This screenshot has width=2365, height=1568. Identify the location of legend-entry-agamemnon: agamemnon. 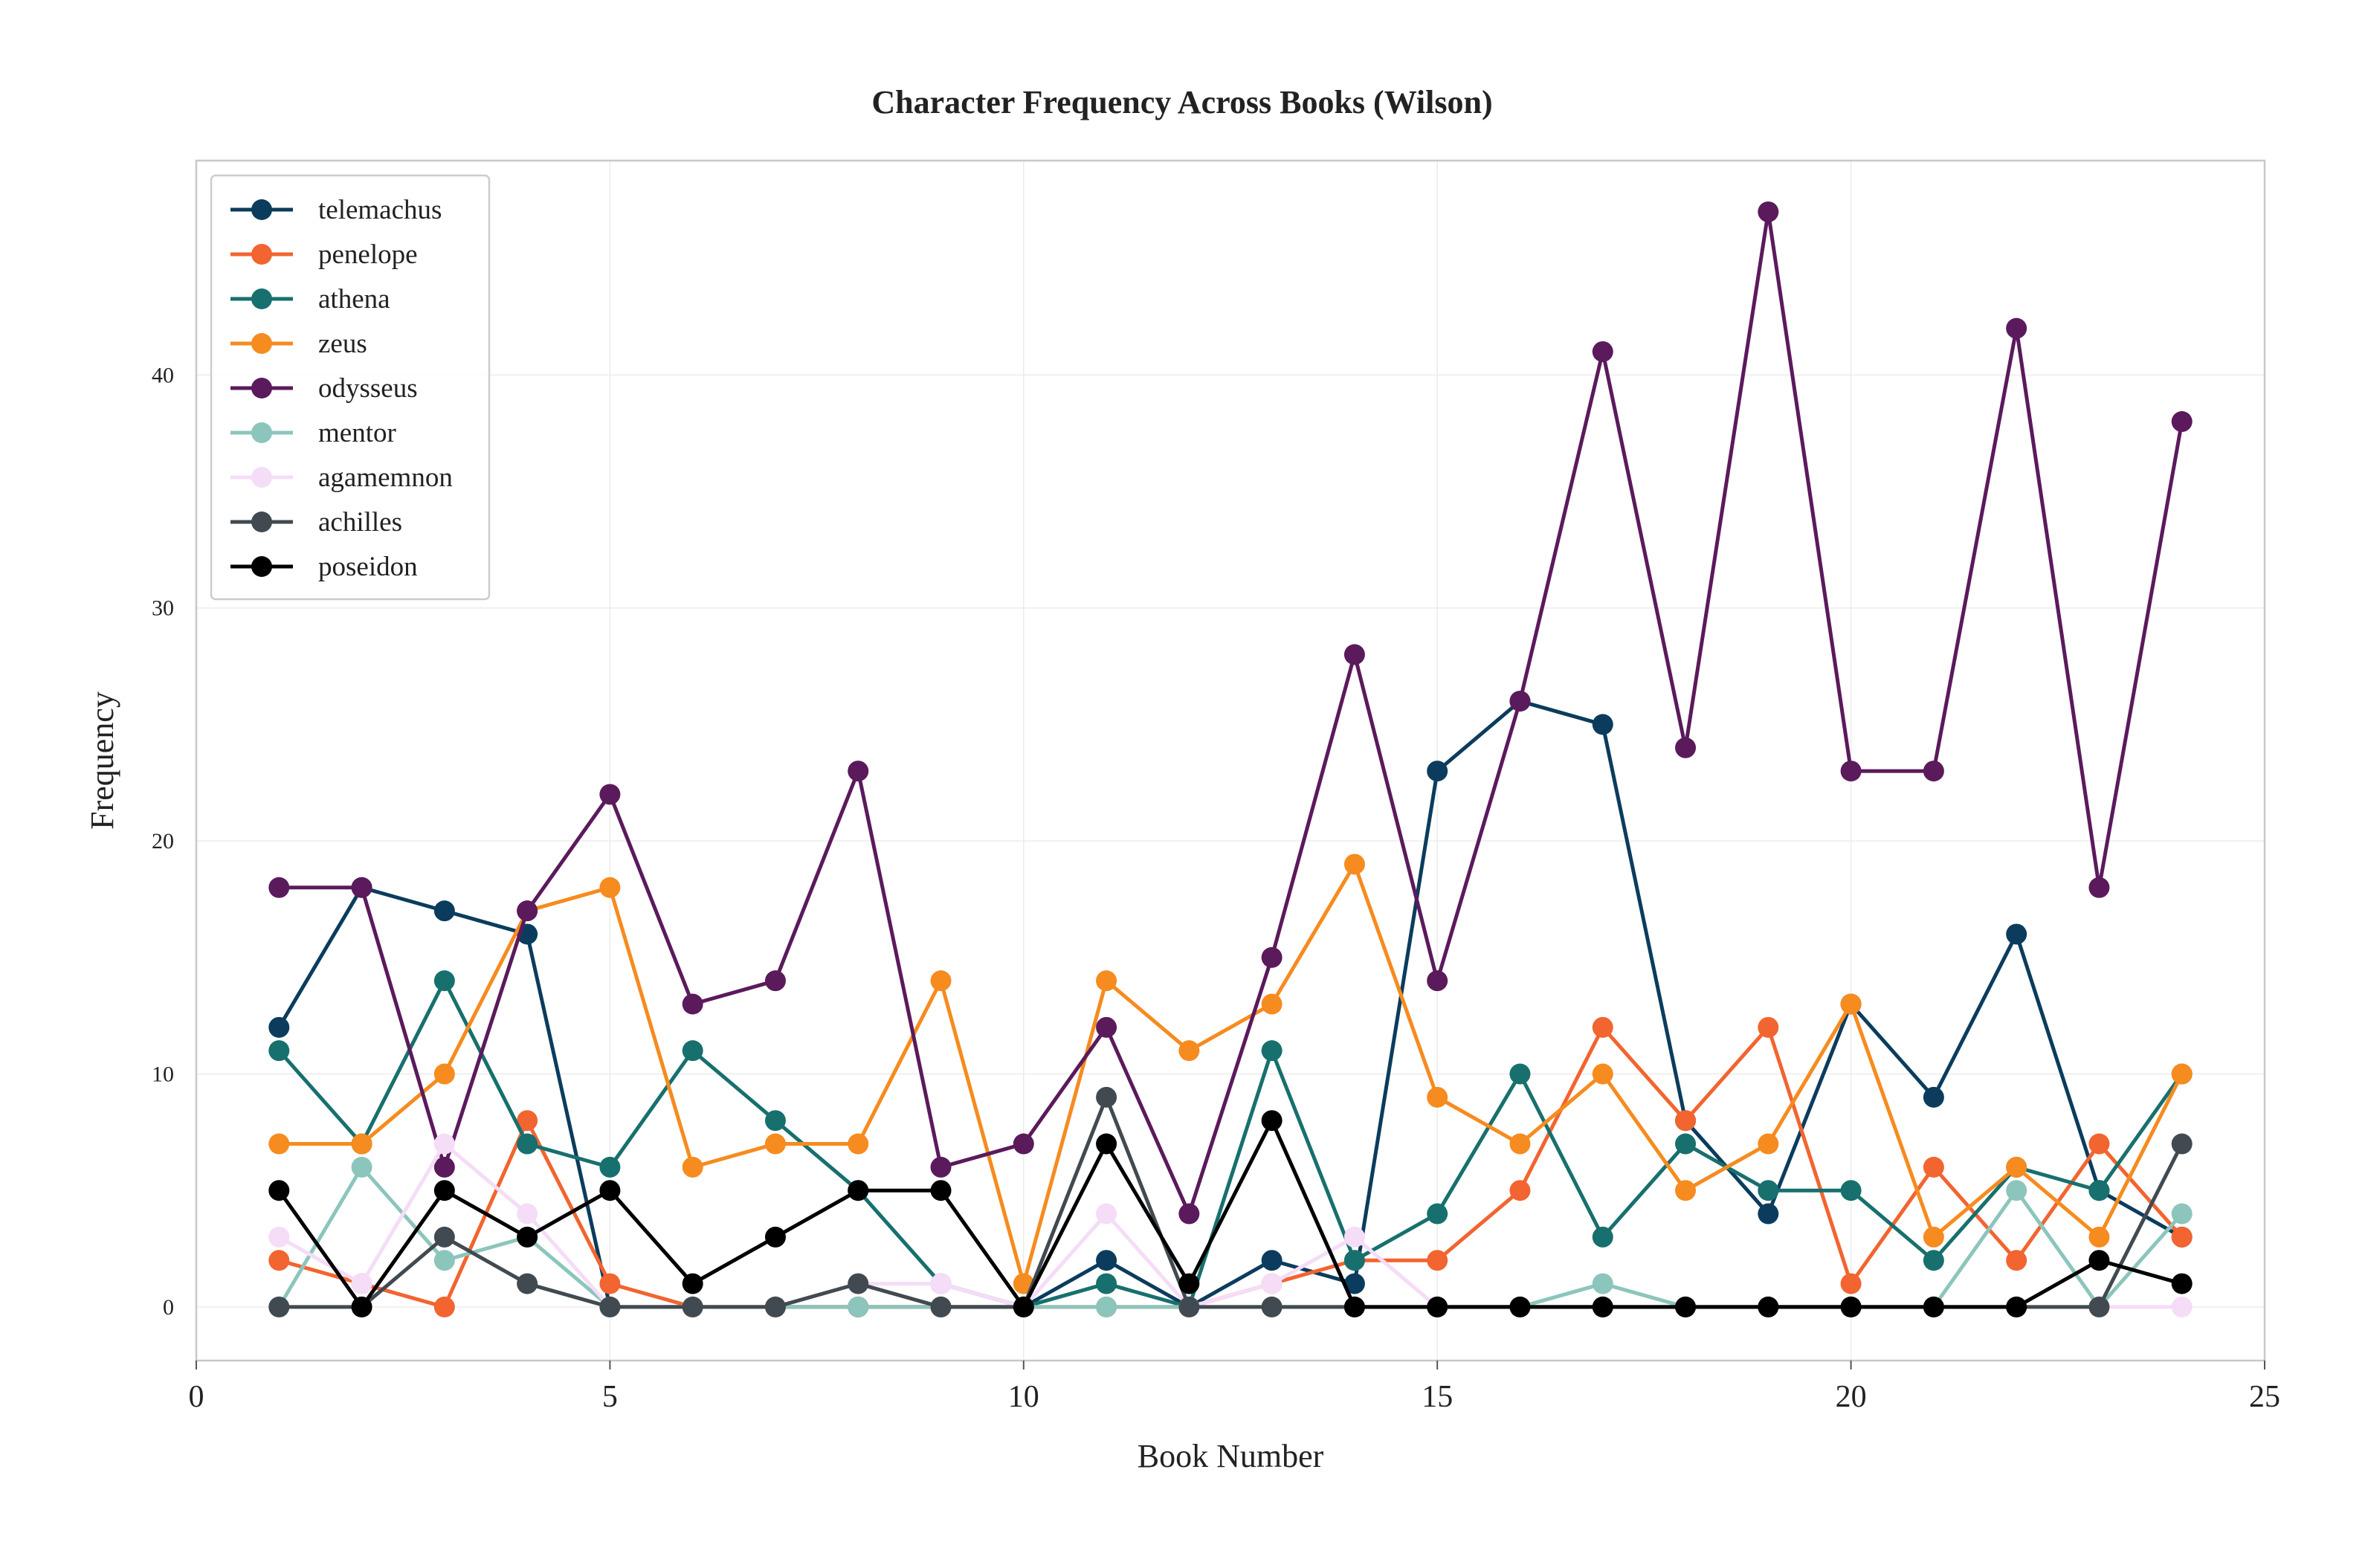
(341, 477).